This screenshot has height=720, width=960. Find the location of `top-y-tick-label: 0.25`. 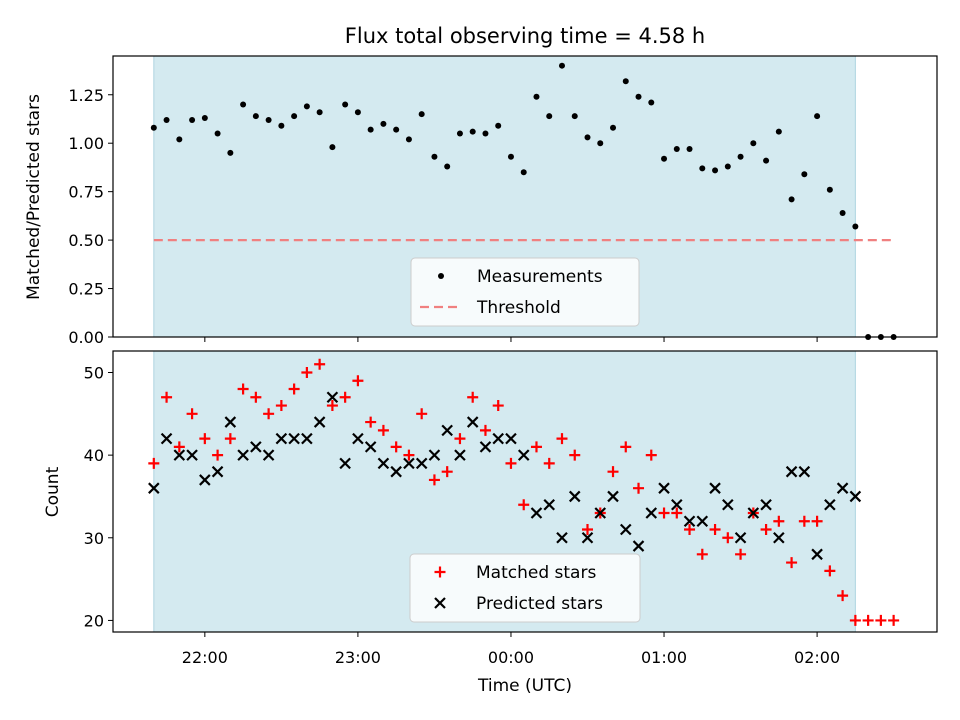

top-y-tick-label: 0.25 is located at coordinates (86, 289).